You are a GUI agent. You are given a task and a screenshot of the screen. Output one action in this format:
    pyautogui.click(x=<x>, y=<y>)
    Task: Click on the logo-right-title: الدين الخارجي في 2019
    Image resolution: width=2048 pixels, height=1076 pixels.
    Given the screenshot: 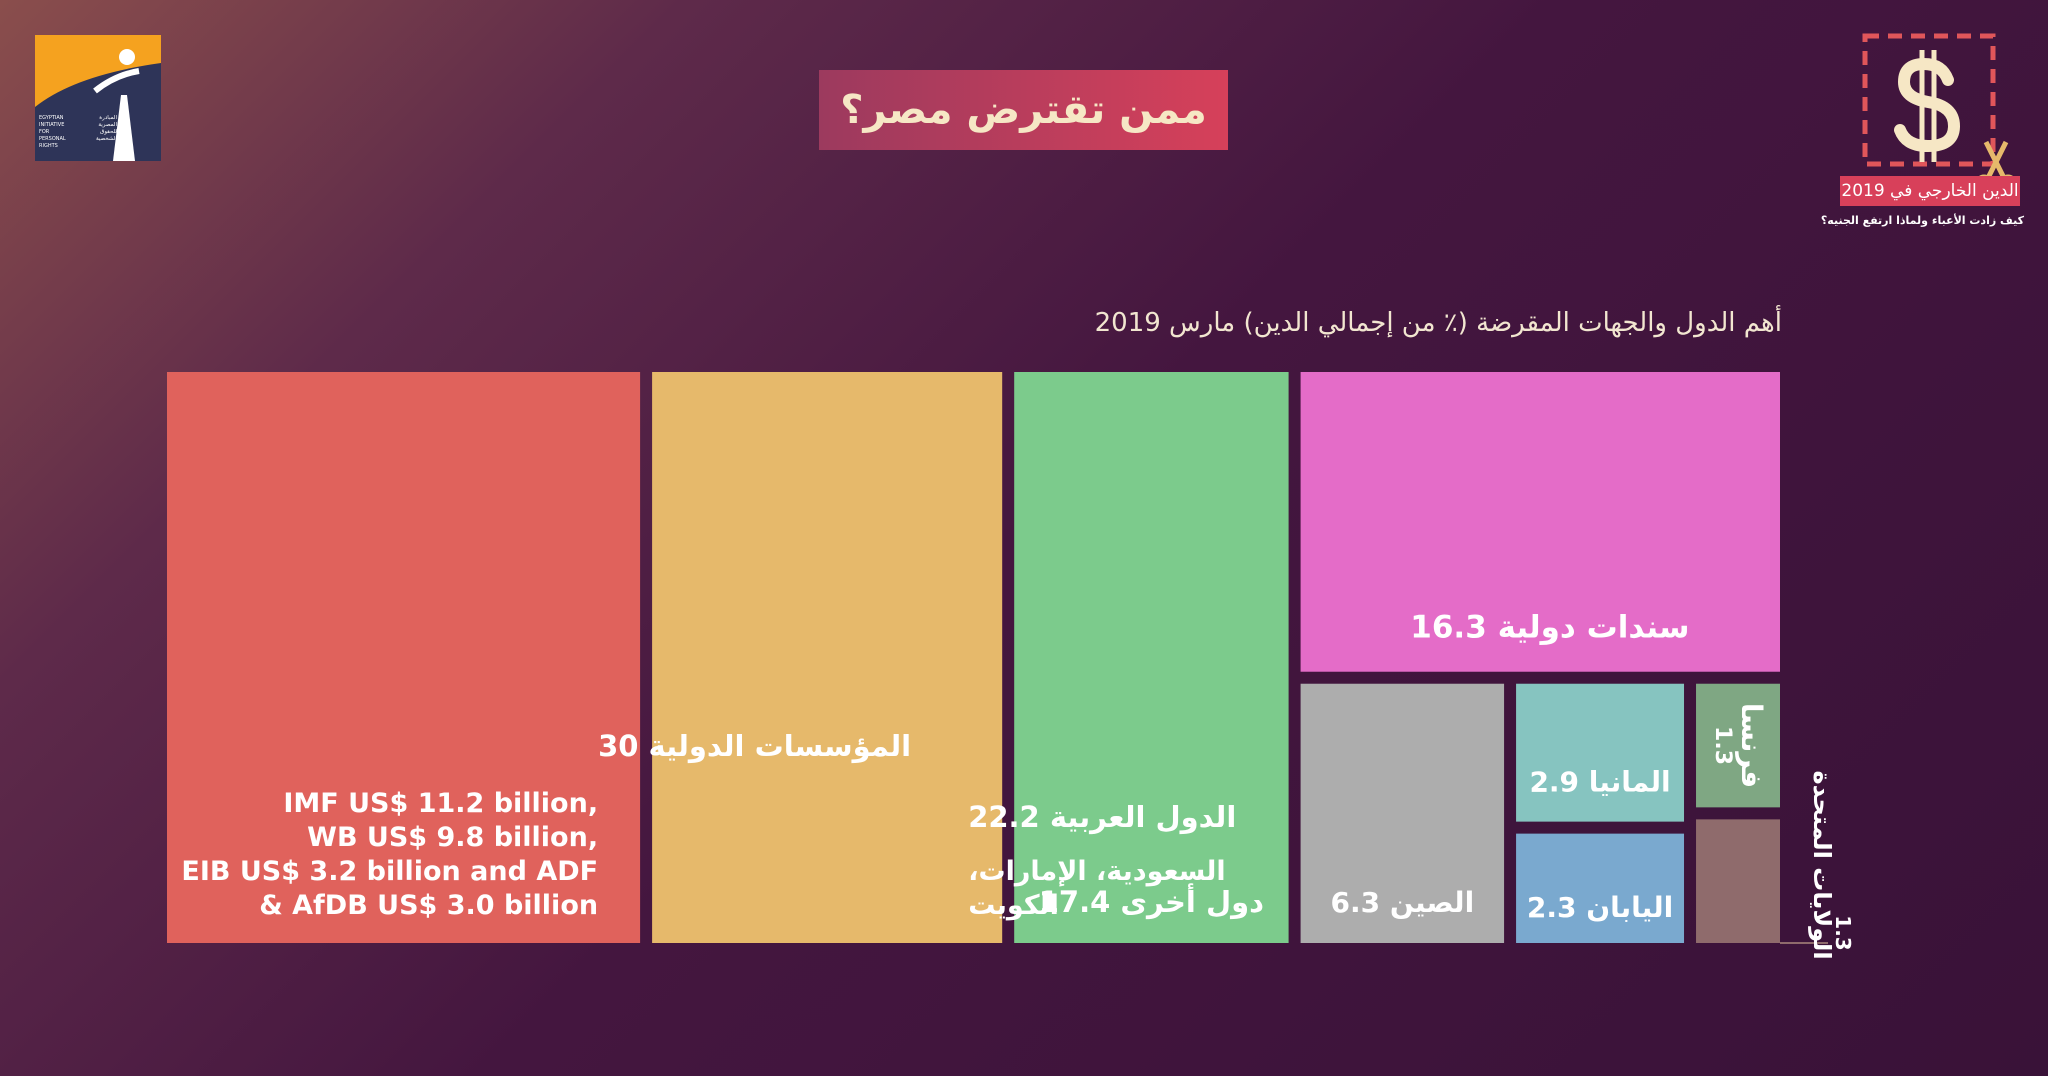 What is the action you would take?
    pyautogui.click(x=1930, y=191)
    